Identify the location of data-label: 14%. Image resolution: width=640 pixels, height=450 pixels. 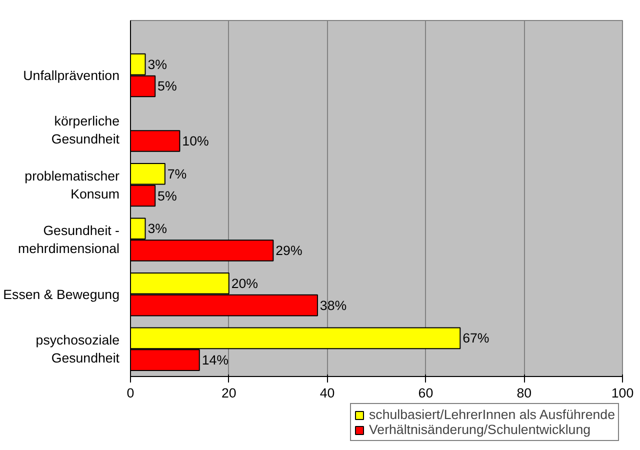
(215, 360).